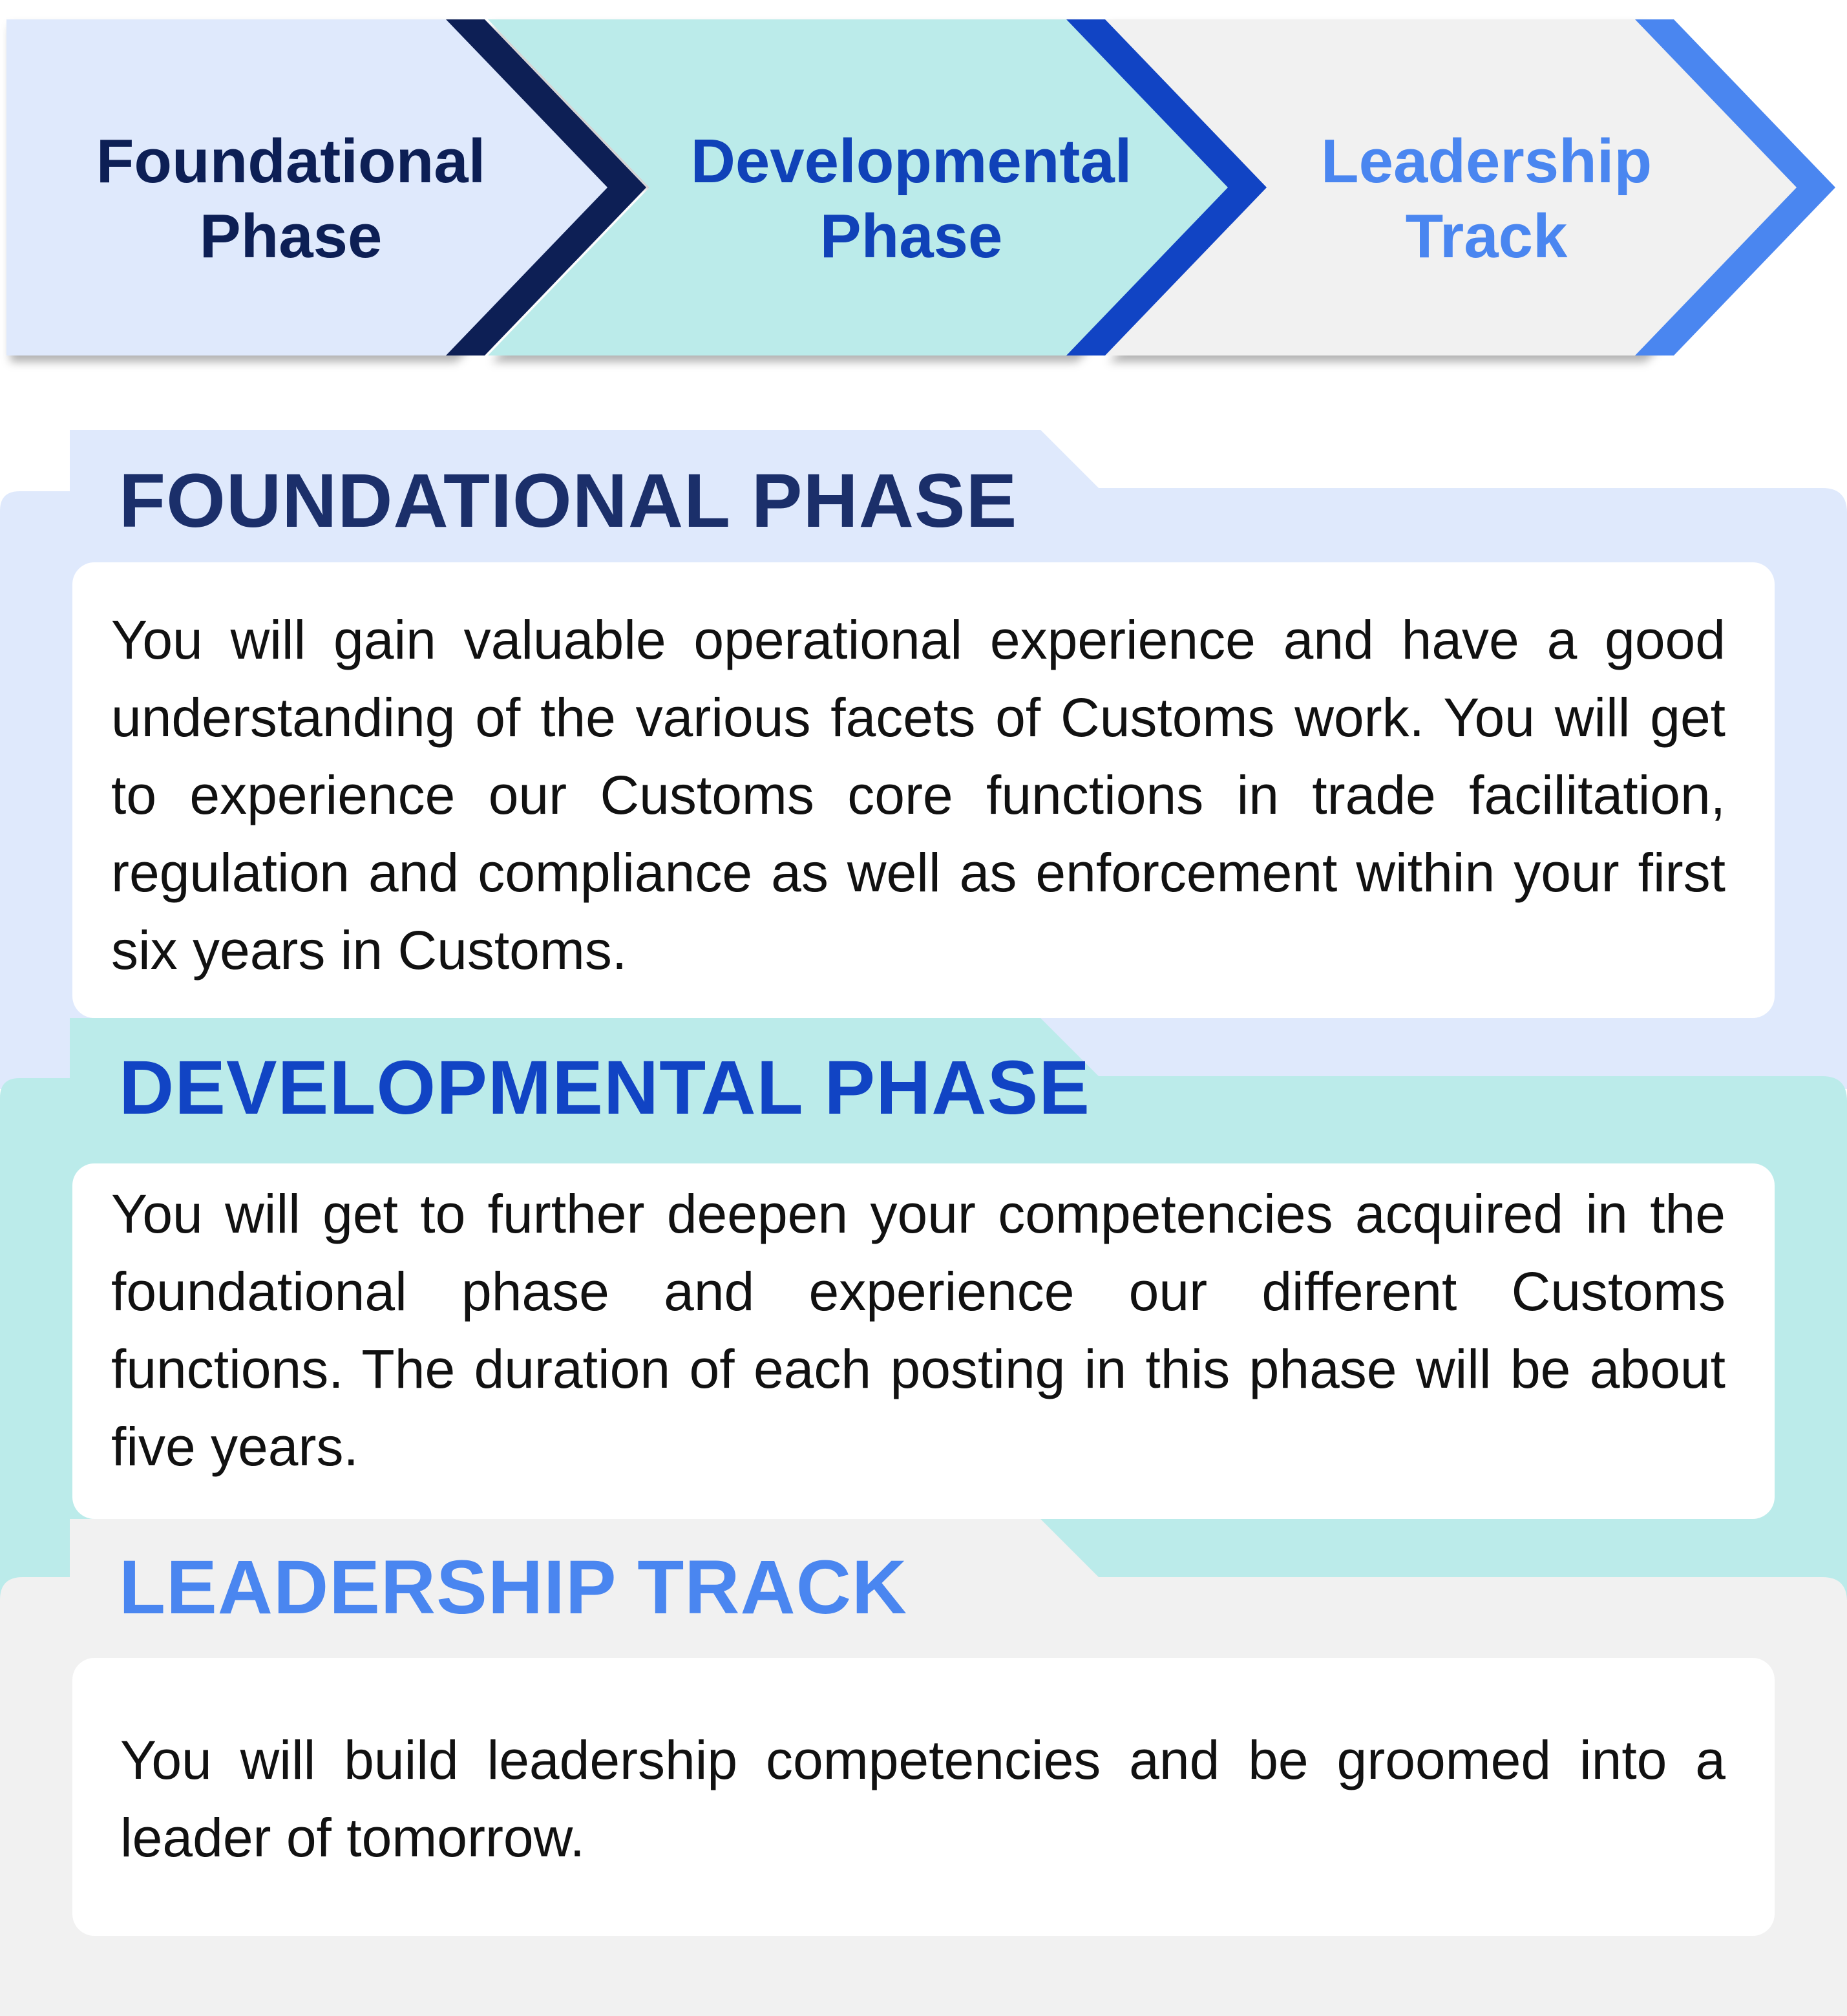 This screenshot has width=1847, height=2016. What do you see at coordinates (911, 161) in the screenshot?
I see `step-label-line: Developmental` at bounding box center [911, 161].